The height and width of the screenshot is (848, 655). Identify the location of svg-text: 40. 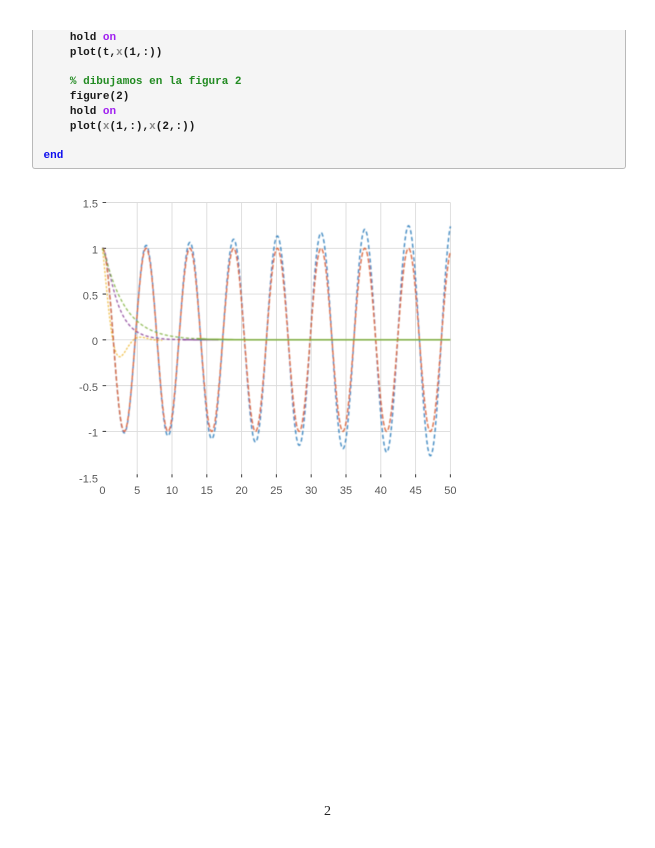
(381, 491).